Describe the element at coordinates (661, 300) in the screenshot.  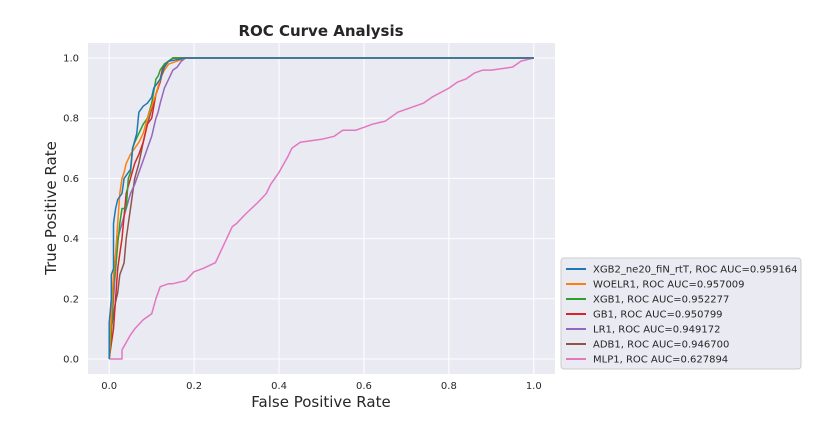
I see `legend-label: XGB1, ROC AUC=0.952277` at that location.